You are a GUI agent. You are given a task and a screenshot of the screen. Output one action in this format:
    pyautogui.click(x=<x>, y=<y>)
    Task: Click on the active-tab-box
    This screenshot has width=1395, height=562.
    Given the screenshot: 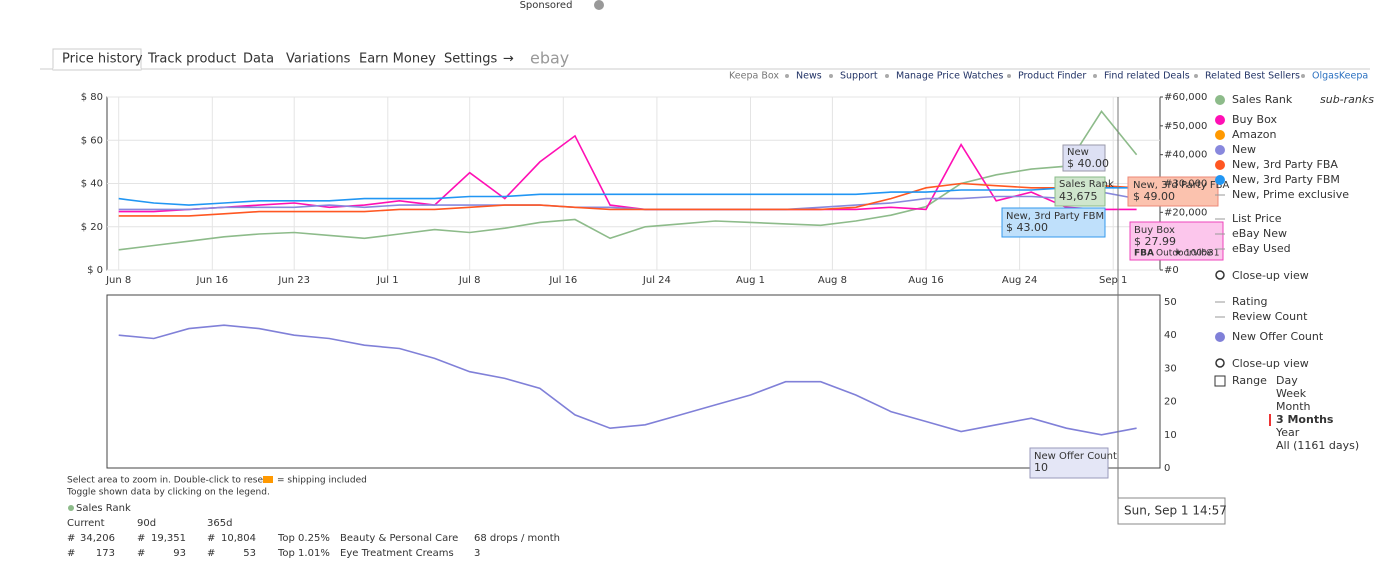 What is the action you would take?
    pyautogui.click(x=97, y=59)
    